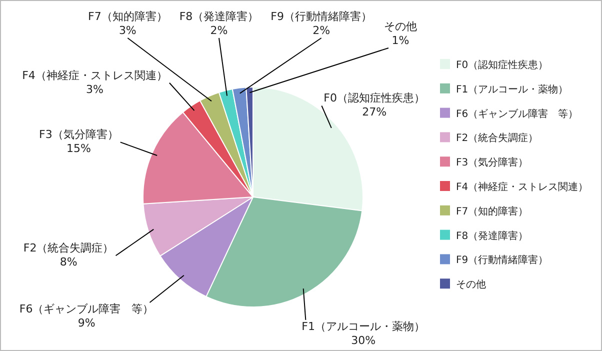 The height and width of the screenshot is (351, 602). I want to click on slice-label: その他, so click(400, 26).